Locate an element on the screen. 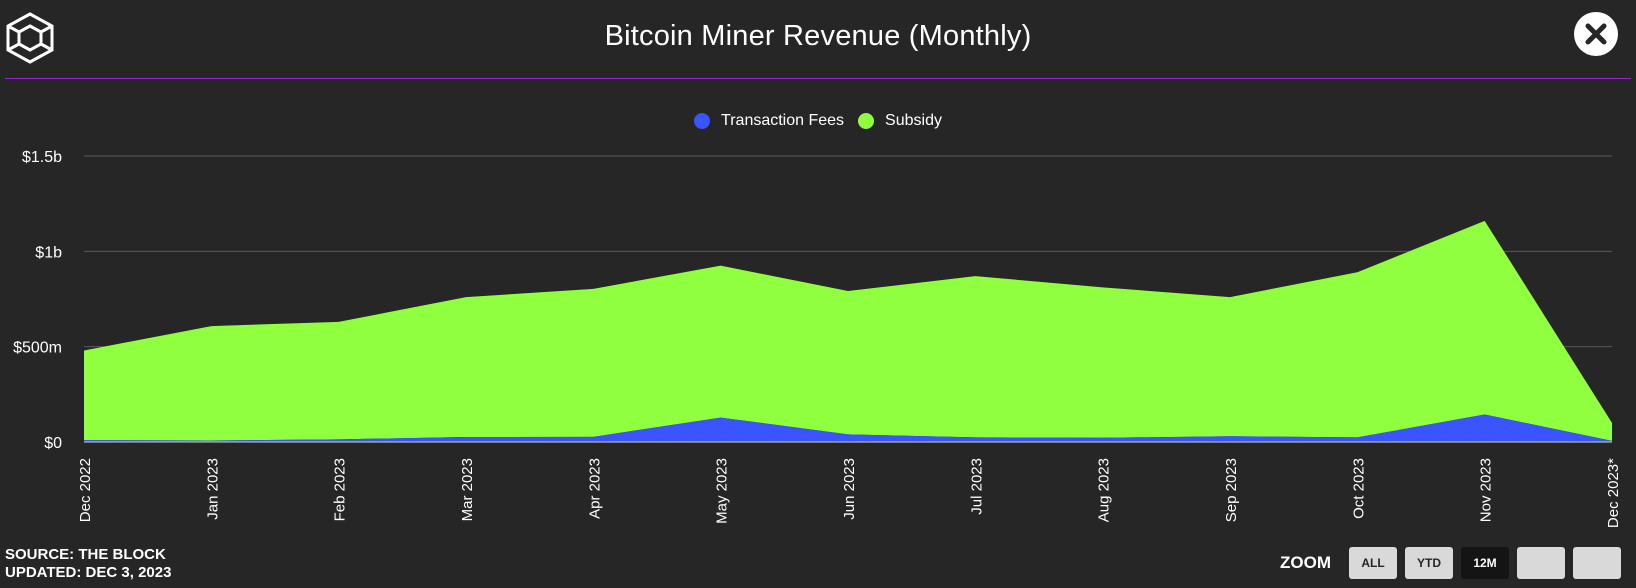  legend-item-transaction-fees: Transaction Fees is located at coordinates (769, 121).